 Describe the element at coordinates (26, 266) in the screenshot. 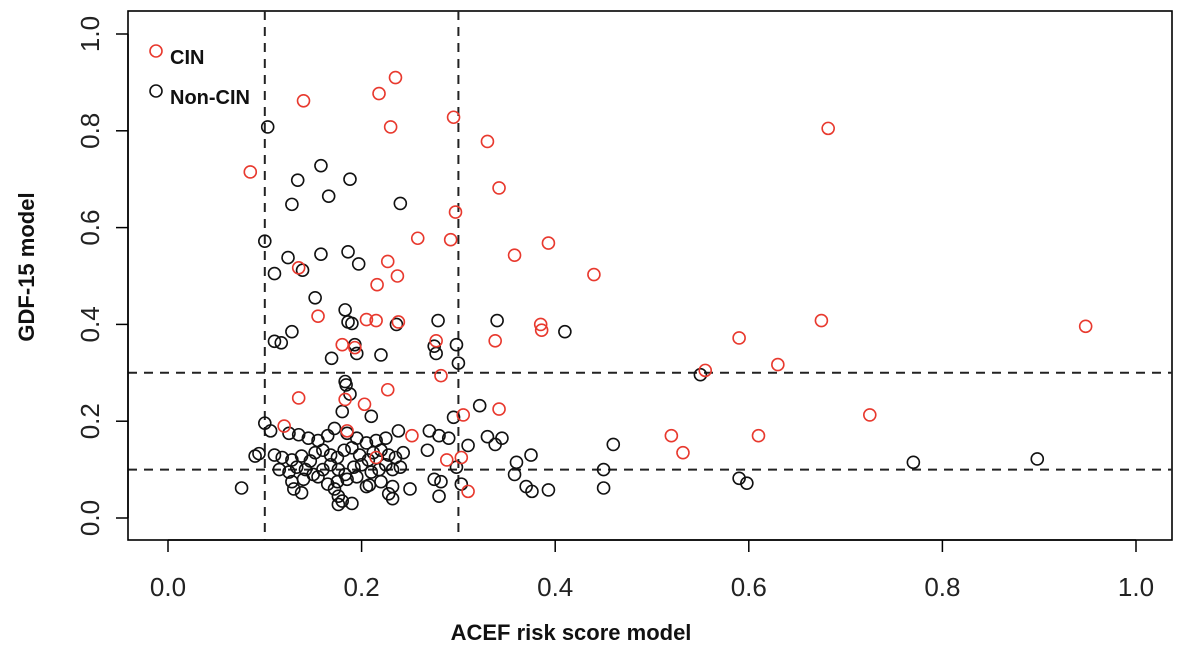

I see `y-axis-title: GDF-15 model` at that location.